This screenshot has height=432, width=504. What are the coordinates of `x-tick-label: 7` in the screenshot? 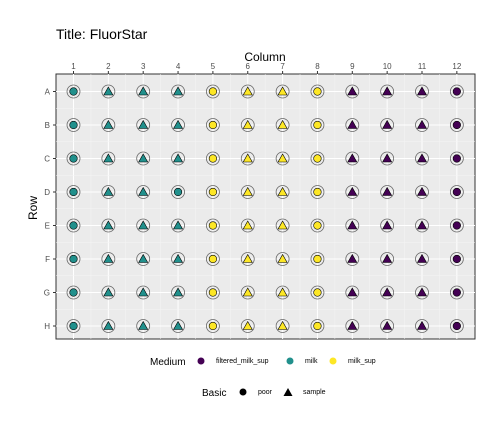 It's located at (282, 66).